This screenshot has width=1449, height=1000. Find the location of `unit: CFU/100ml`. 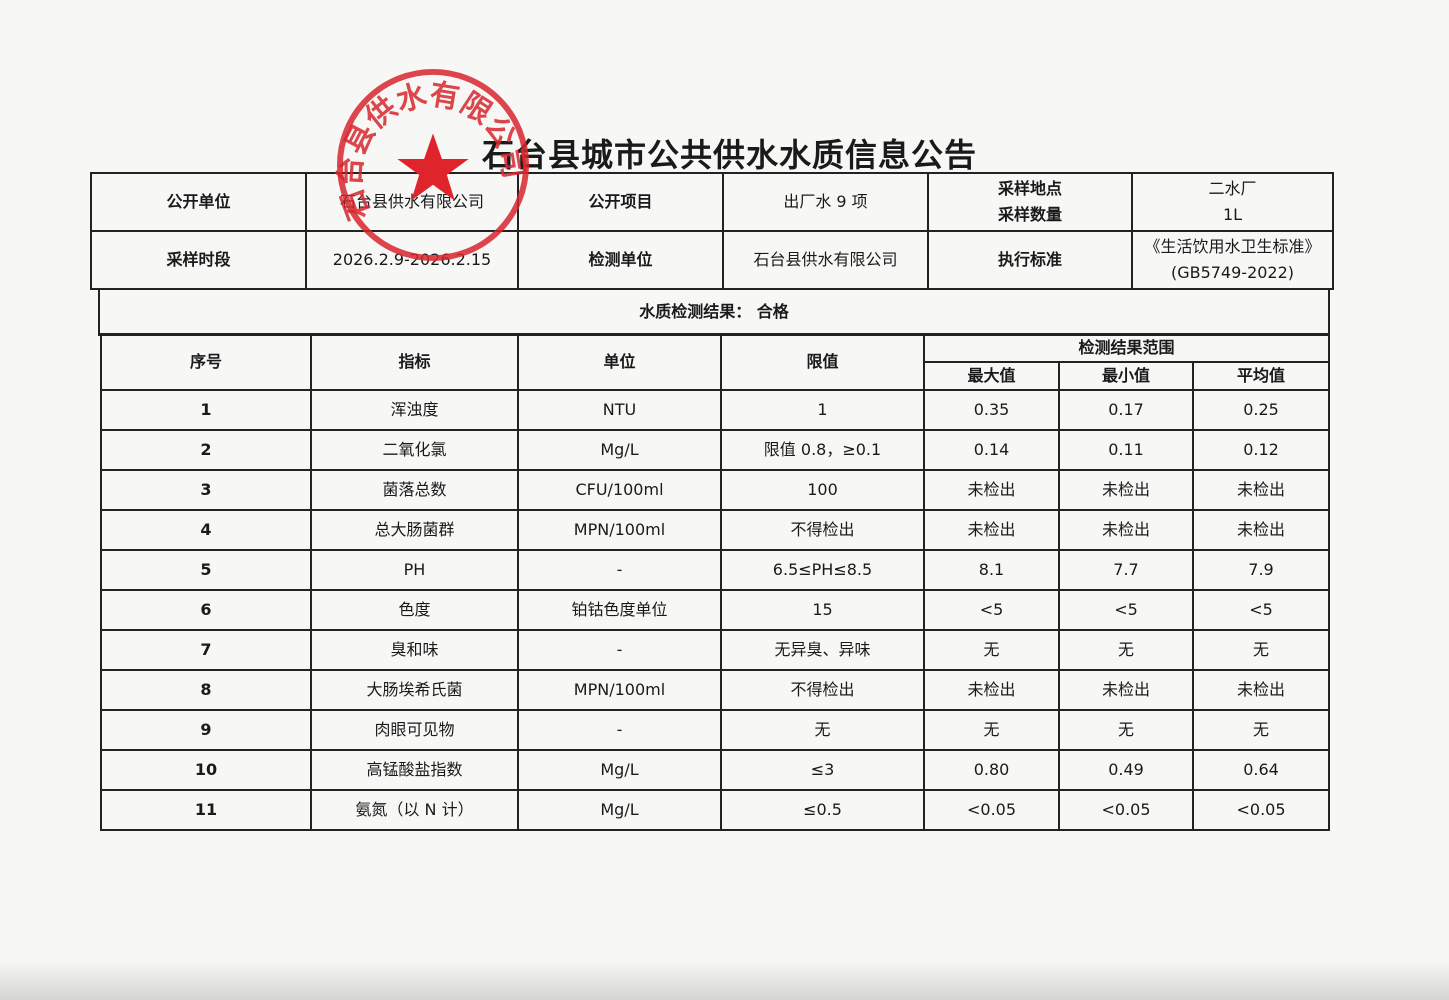

unit: CFU/100ml is located at coordinates (619, 490).